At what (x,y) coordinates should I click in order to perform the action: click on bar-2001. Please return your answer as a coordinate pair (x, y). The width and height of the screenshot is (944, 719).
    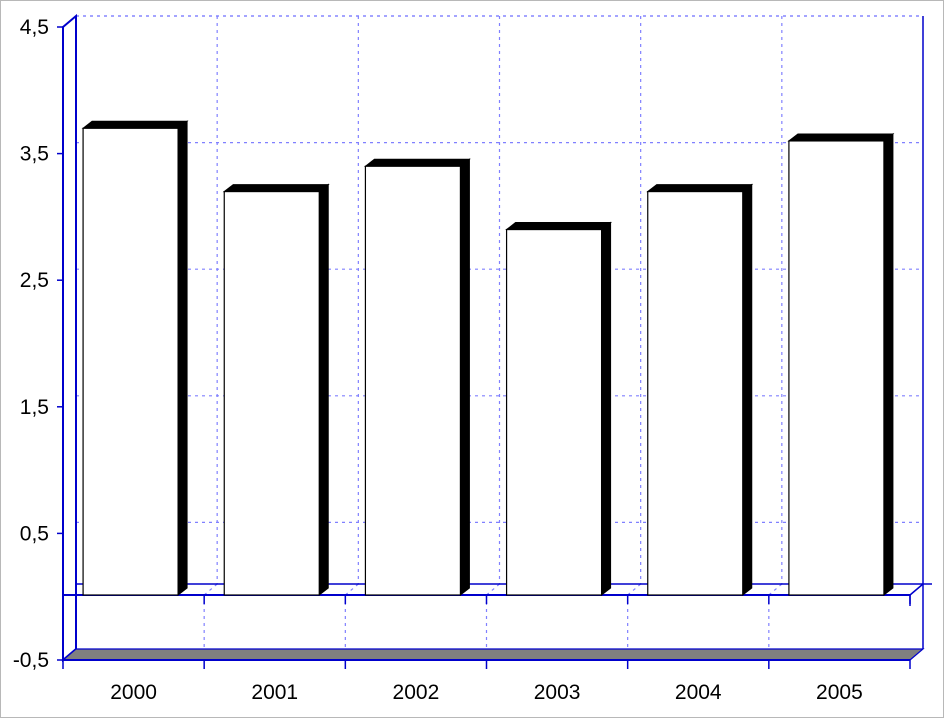
    Looking at the image, I should click on (276, 390).